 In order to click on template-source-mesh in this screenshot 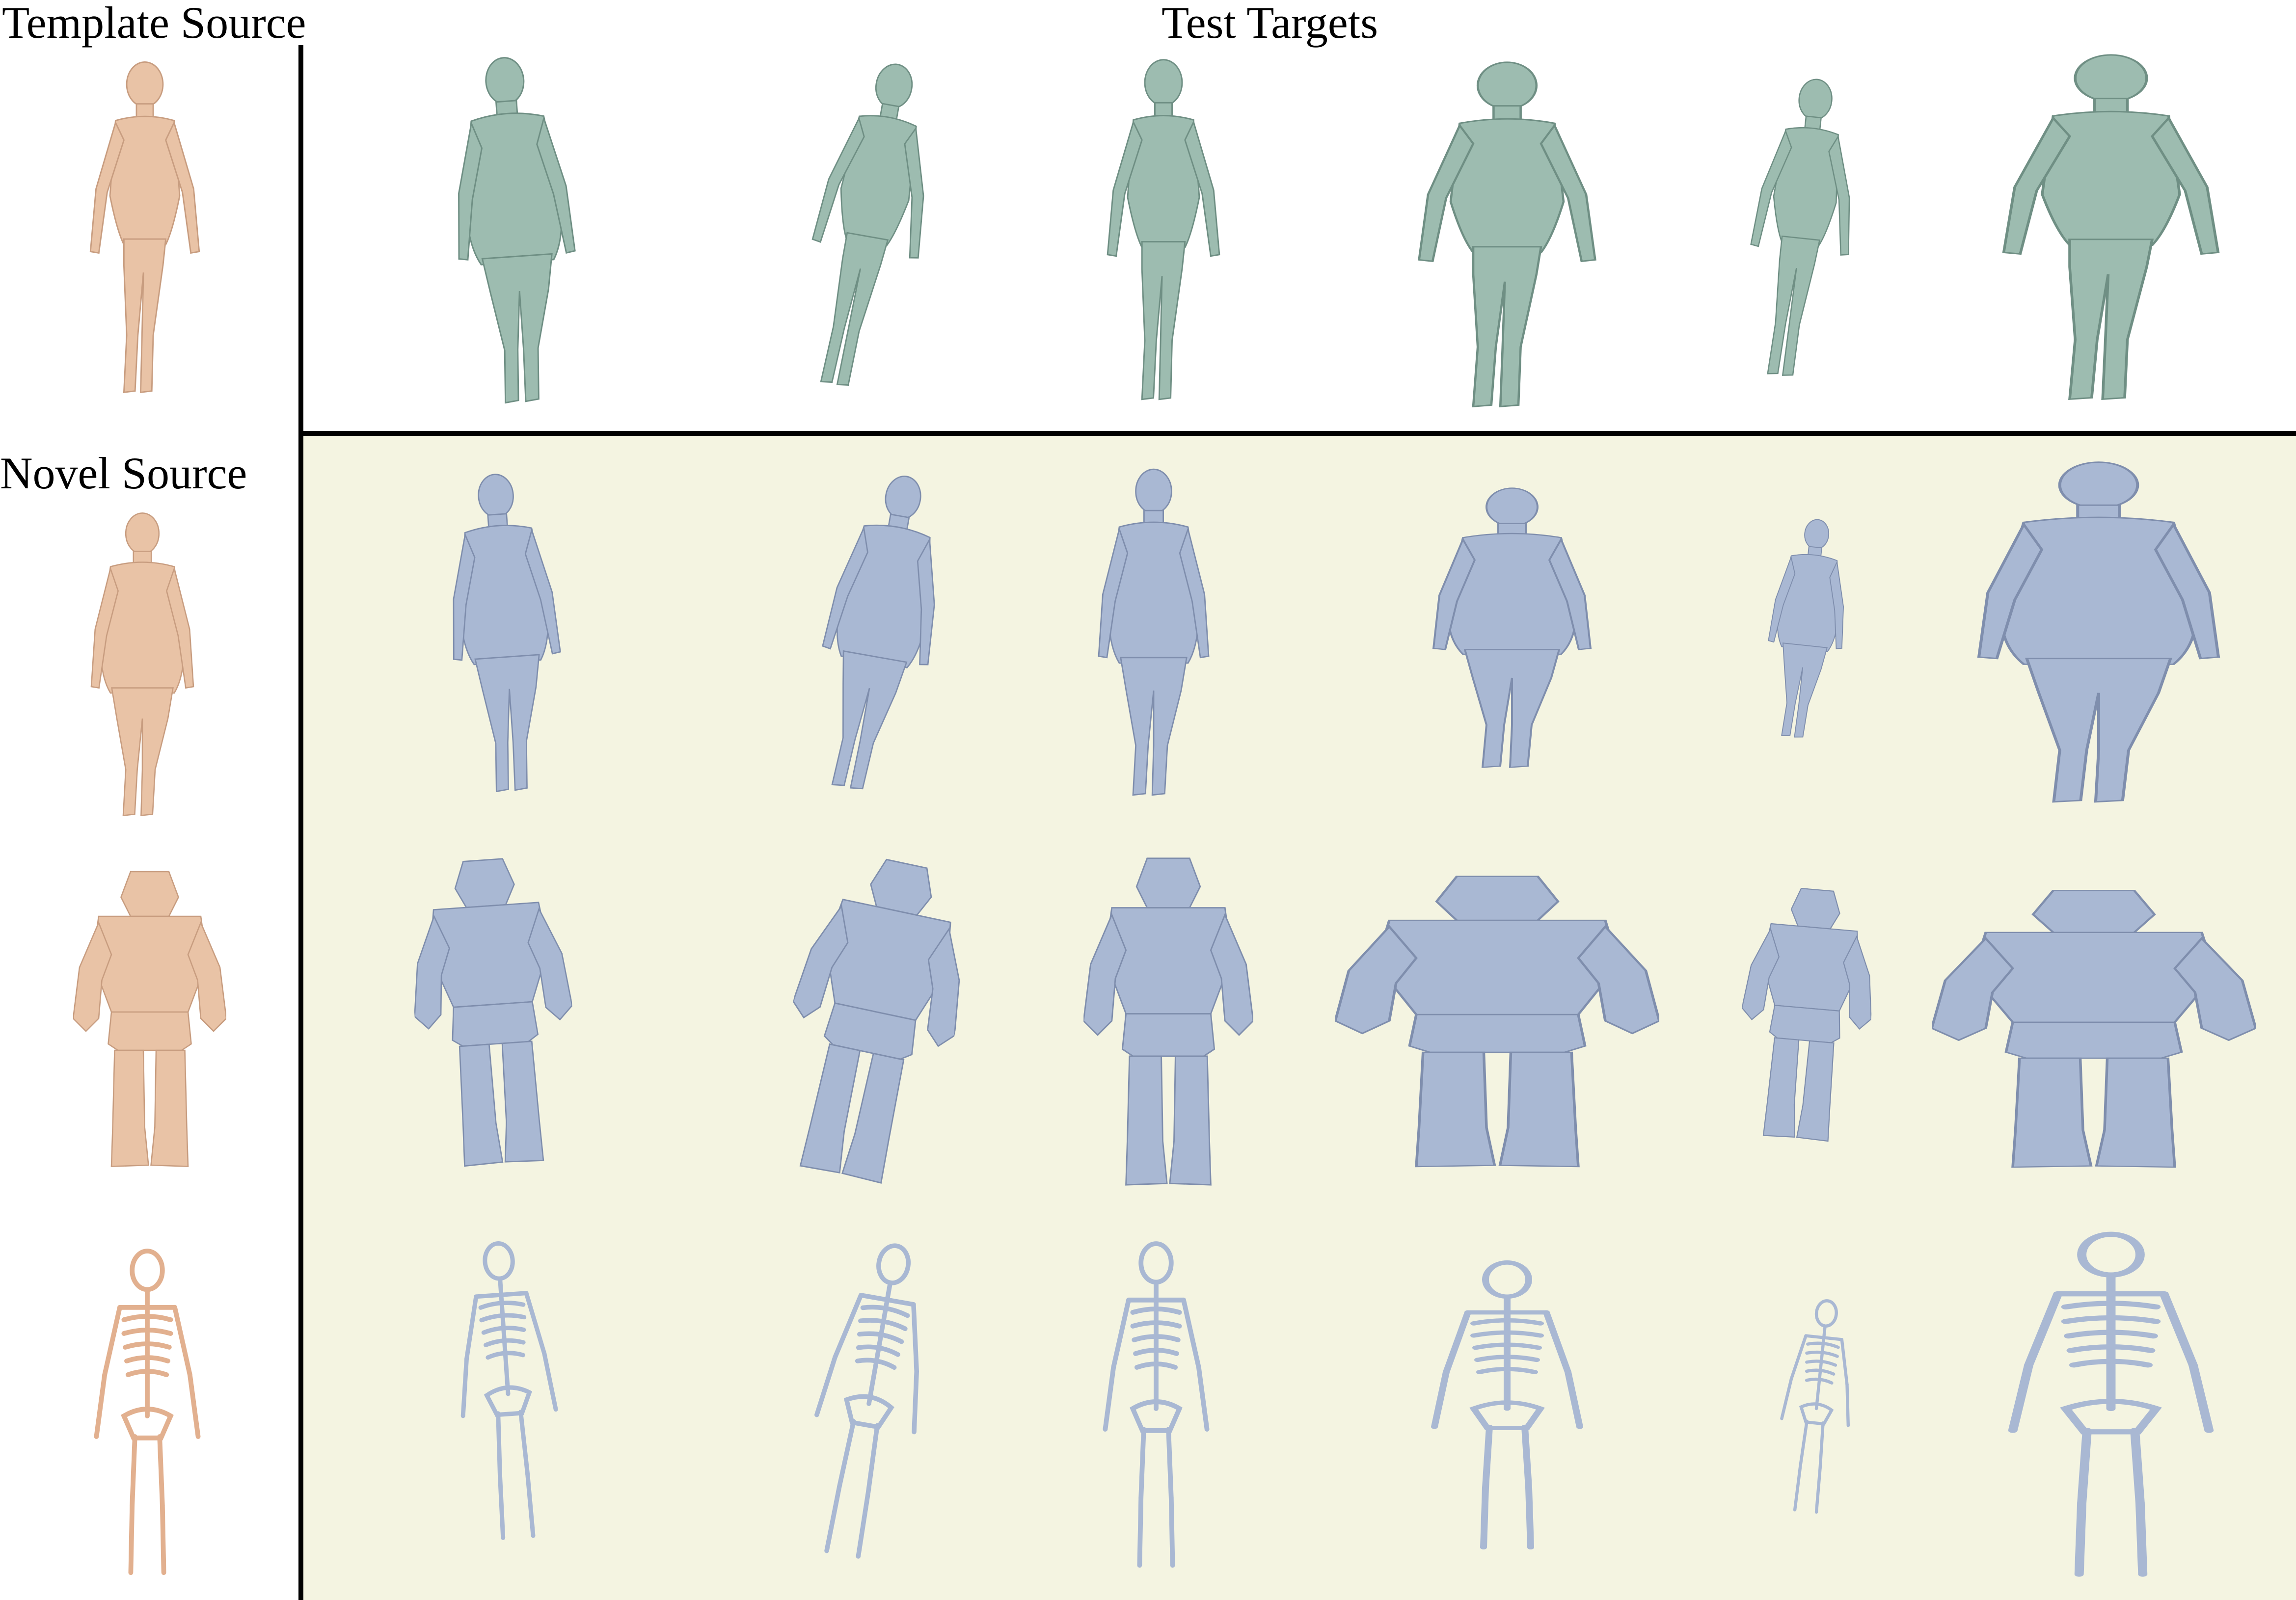, I will do `click(145, 230)`.